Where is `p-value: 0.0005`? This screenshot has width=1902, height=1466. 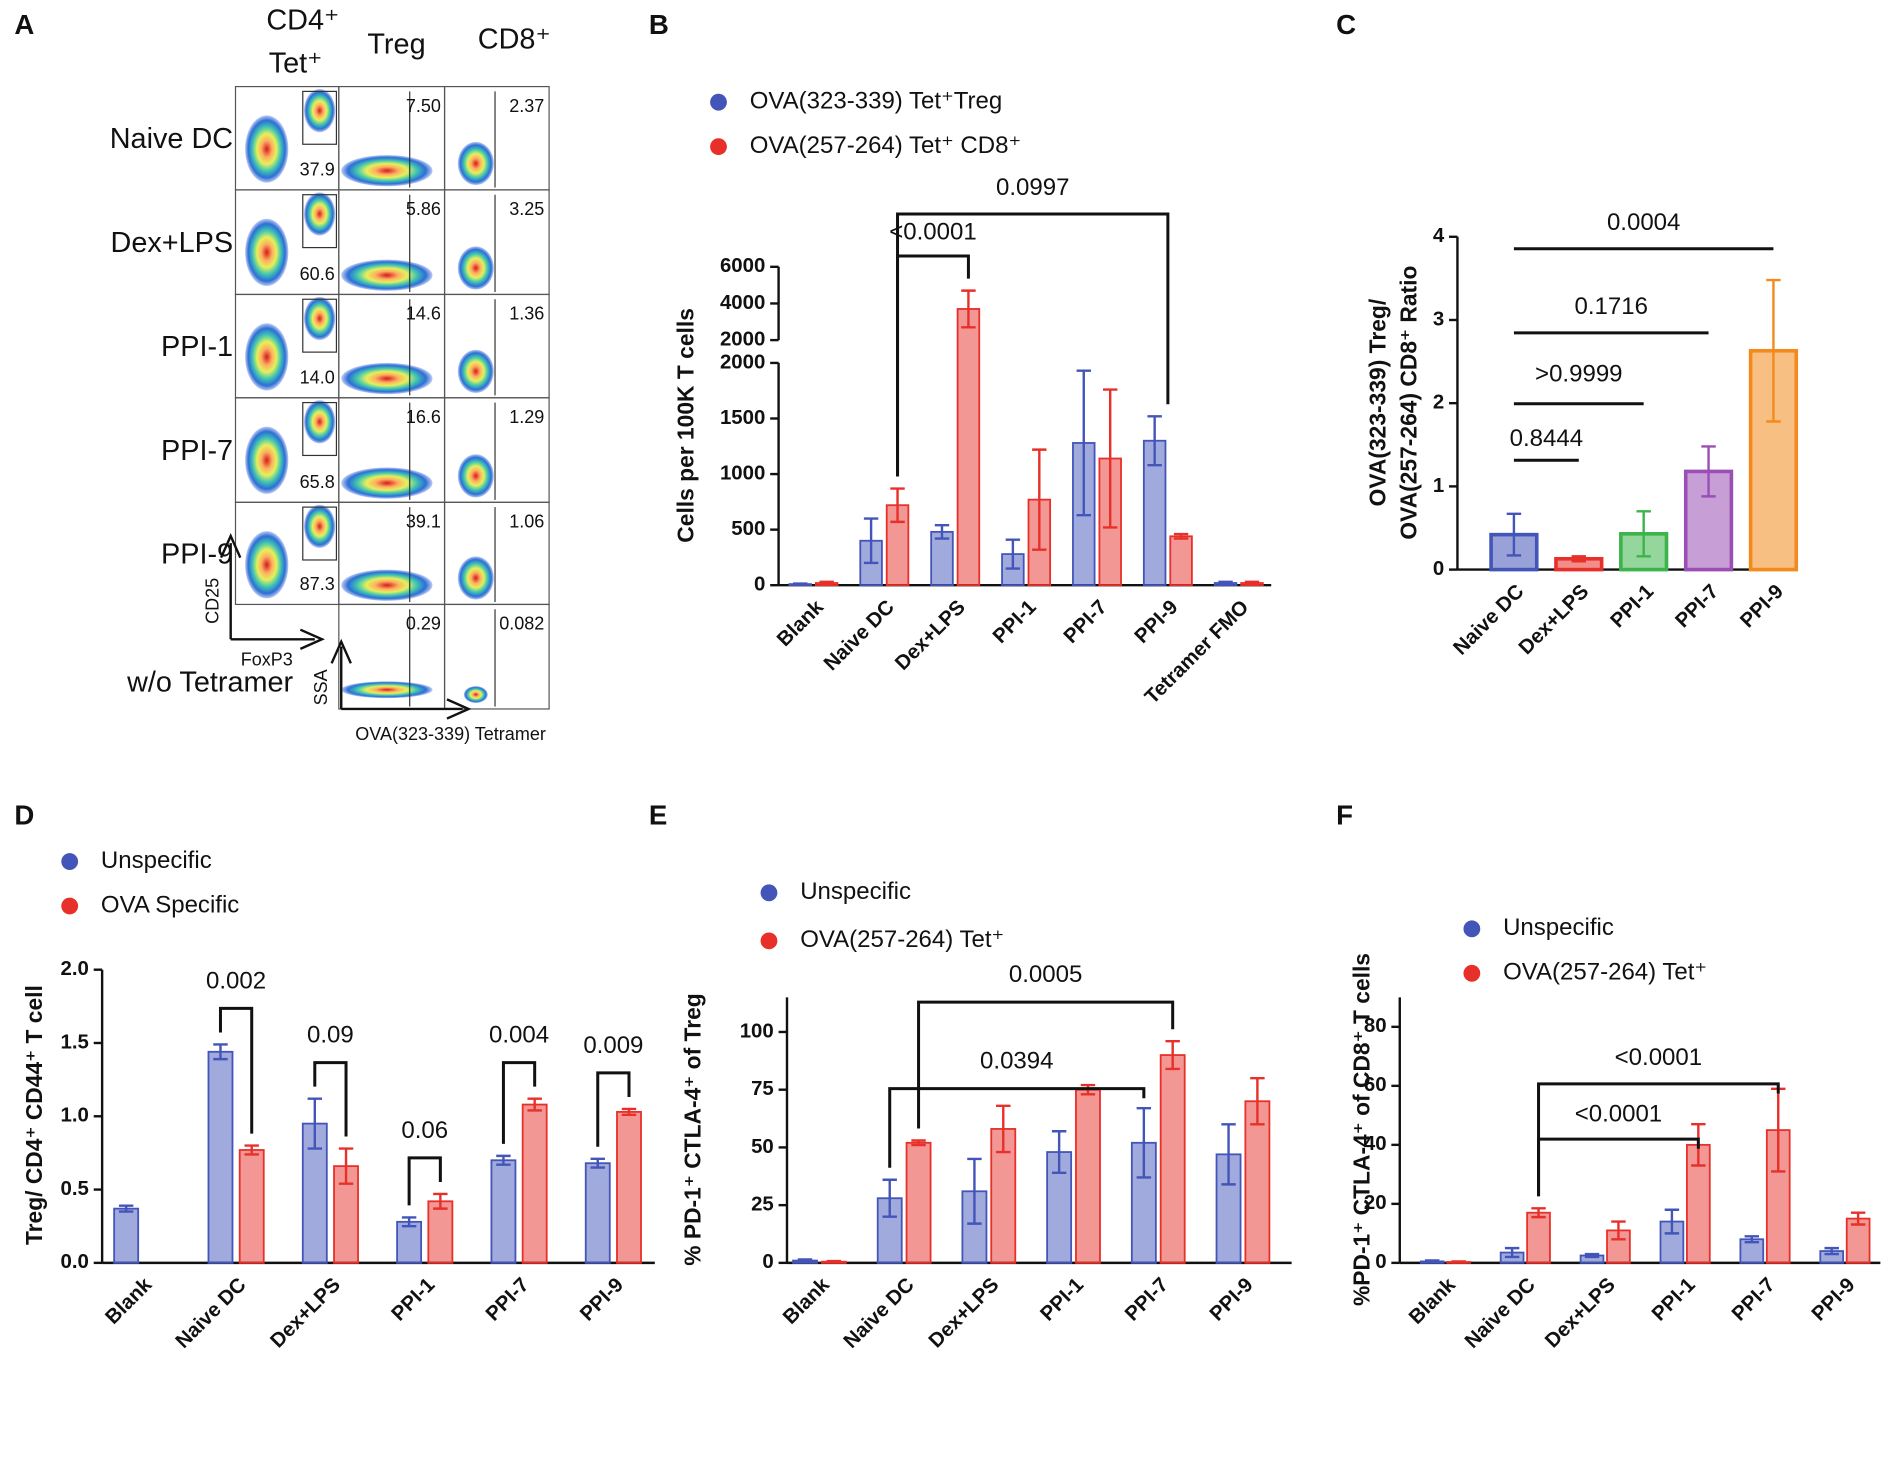 p-value: 0.0005 is located at coordinates (1045, 974).